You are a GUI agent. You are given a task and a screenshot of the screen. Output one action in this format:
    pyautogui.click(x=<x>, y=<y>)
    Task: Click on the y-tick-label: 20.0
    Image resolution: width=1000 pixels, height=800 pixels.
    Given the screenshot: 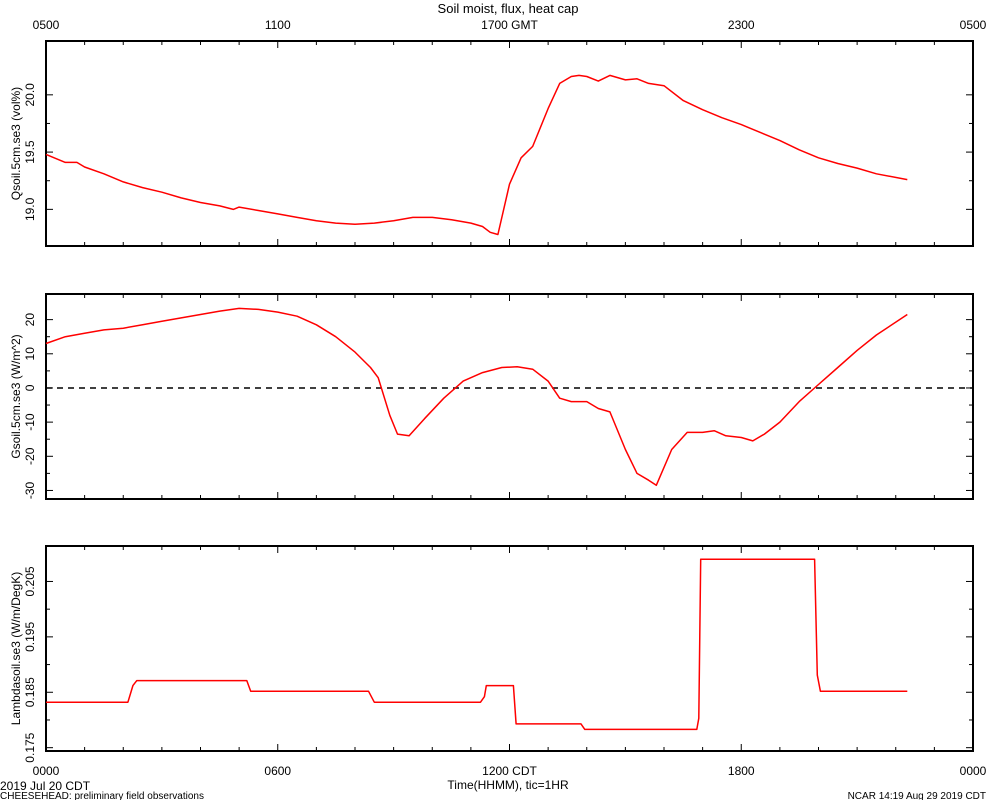 What is the action you would take?
    pyautogui.click(x=30, y=95)
    